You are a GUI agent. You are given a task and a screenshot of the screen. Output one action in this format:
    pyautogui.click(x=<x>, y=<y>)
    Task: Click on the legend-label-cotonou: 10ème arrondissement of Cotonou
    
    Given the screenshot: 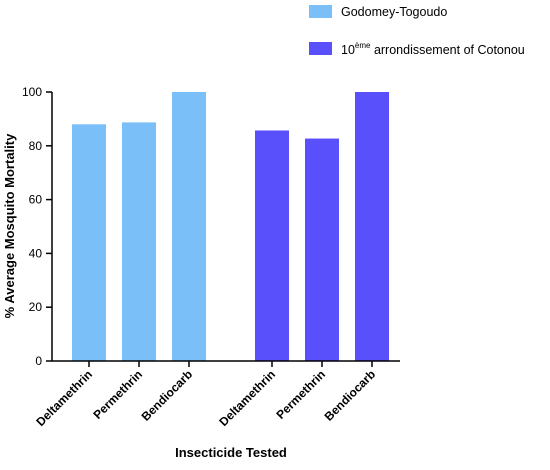 What is the action you would take?
    pyautogui.click(x=433, y=49)
    